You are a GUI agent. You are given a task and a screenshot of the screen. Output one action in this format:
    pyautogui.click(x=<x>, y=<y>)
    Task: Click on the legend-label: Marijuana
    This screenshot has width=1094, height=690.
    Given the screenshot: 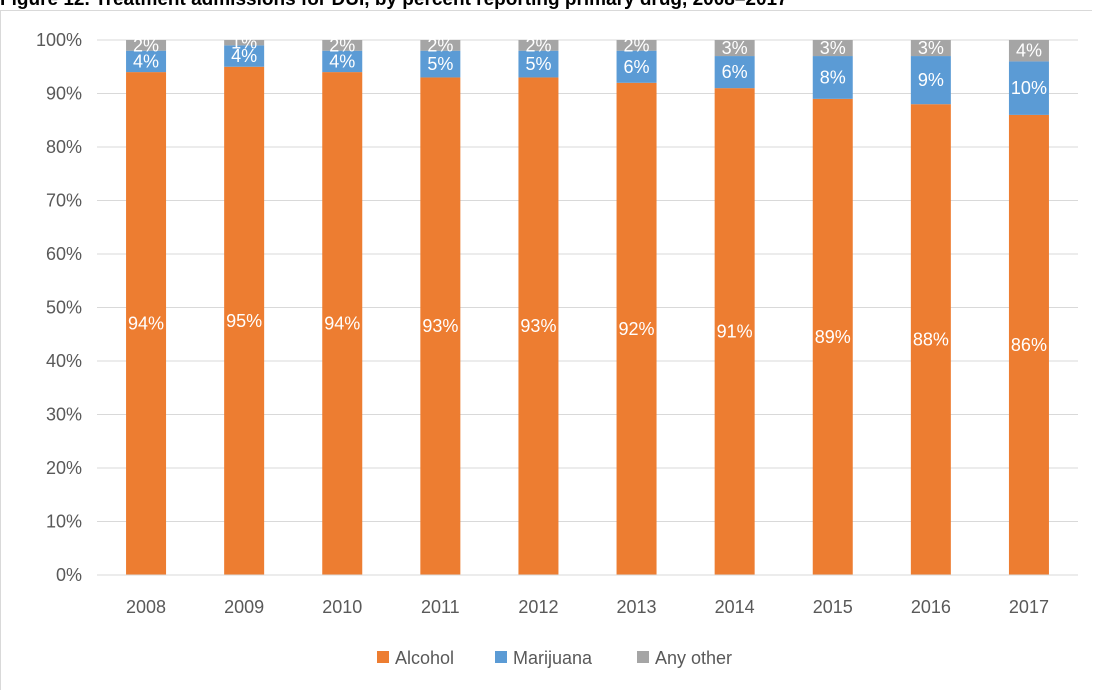 What is the action you would take?
    pyautogui.click(x=553, y=658)
    